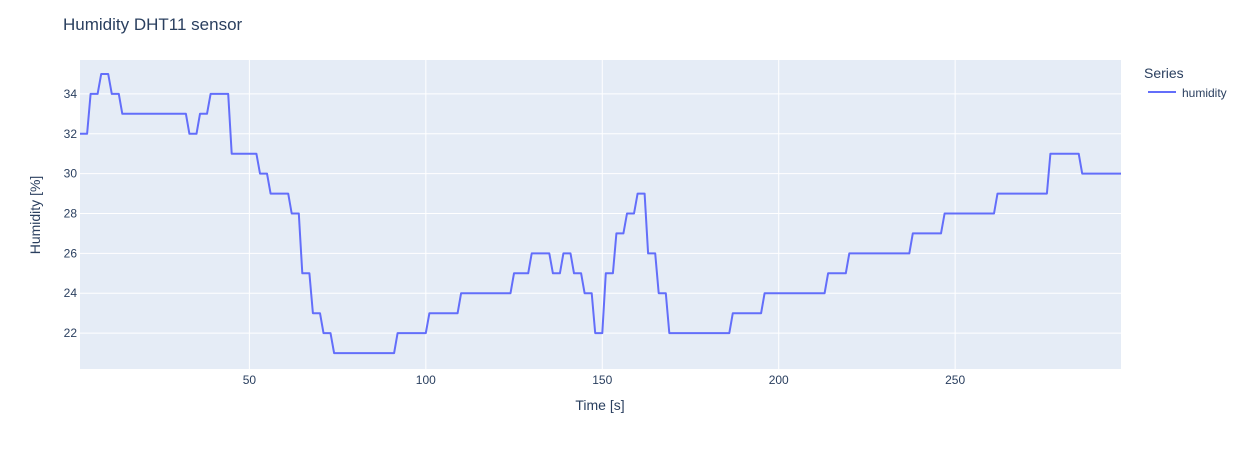  Describe the element at coordinates (71, 174) in the screenshot. I see `y-tick-label: 30` at that location.